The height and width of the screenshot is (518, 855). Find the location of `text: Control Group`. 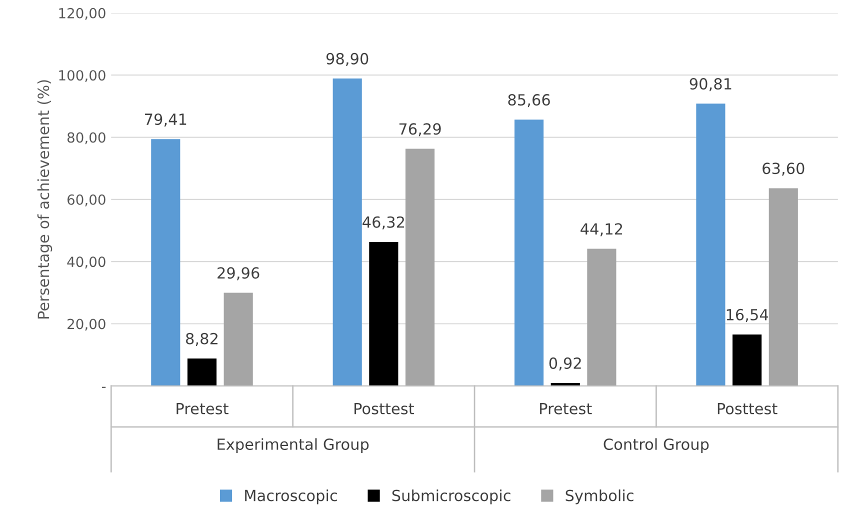

text: Control Group is located at coordinates (656, 445).